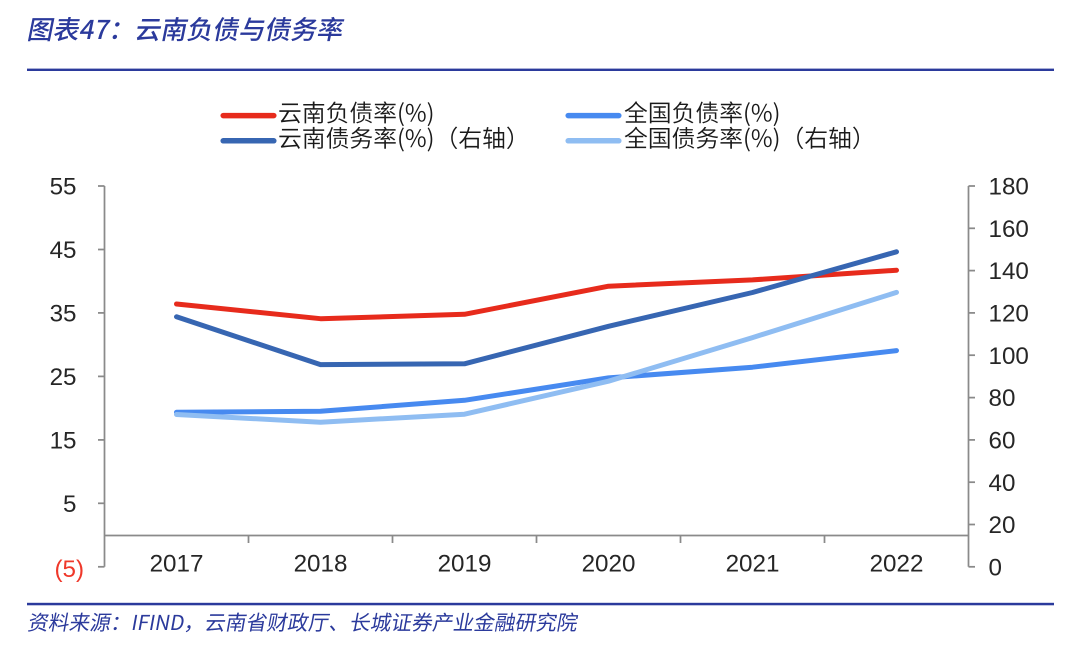  Describe the element at coordinates (1009, 314) in the screenshot. I see `svg-text: 120` at that location.